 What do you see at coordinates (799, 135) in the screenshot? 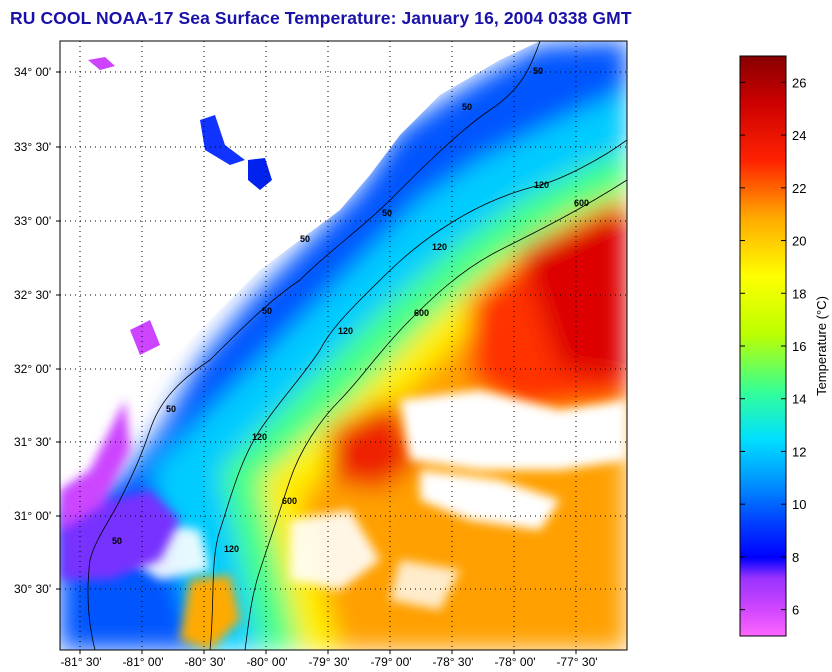
I see `colorbar-tick-label: 24` at bounding box center [799, 135].